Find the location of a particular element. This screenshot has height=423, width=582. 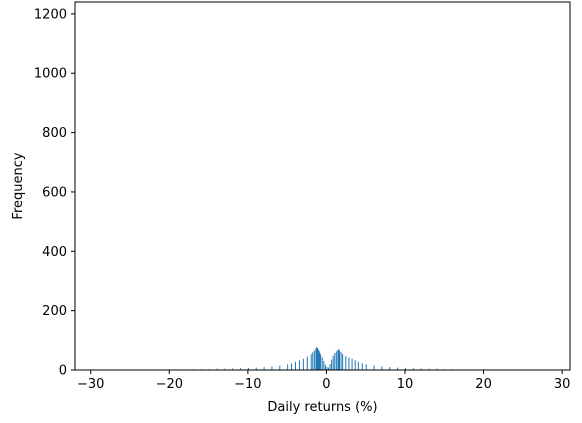

y-tick-label: 200 is located at coordinates (54, 311).